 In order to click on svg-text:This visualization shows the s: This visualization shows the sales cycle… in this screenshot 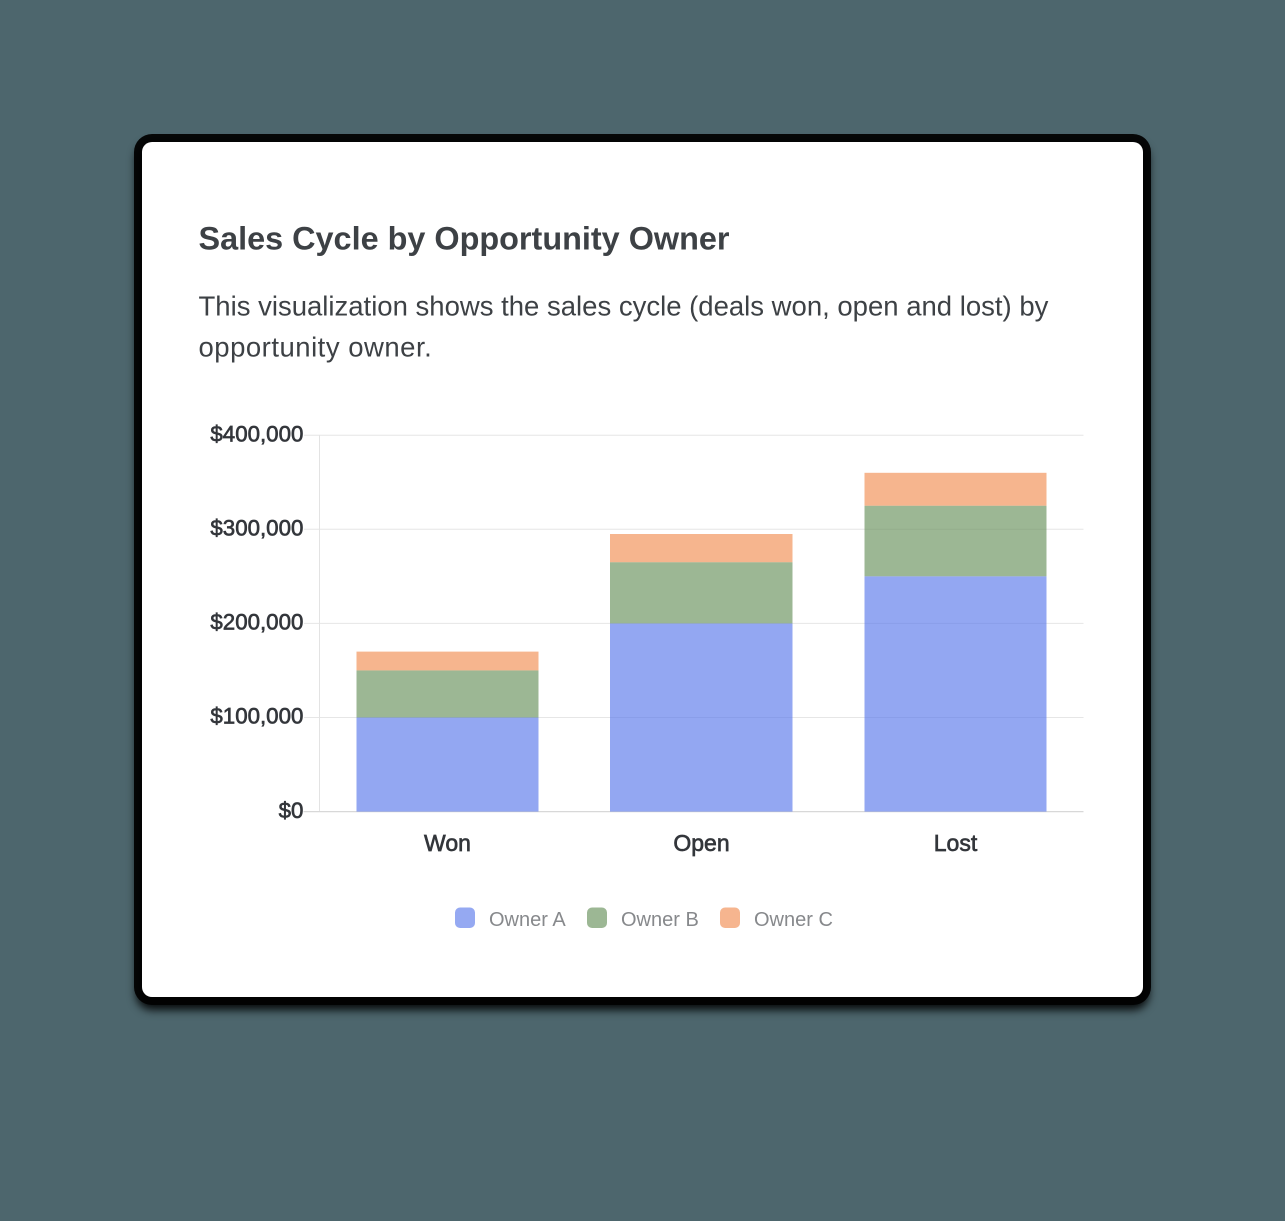, I will do `click(624, 305)`.